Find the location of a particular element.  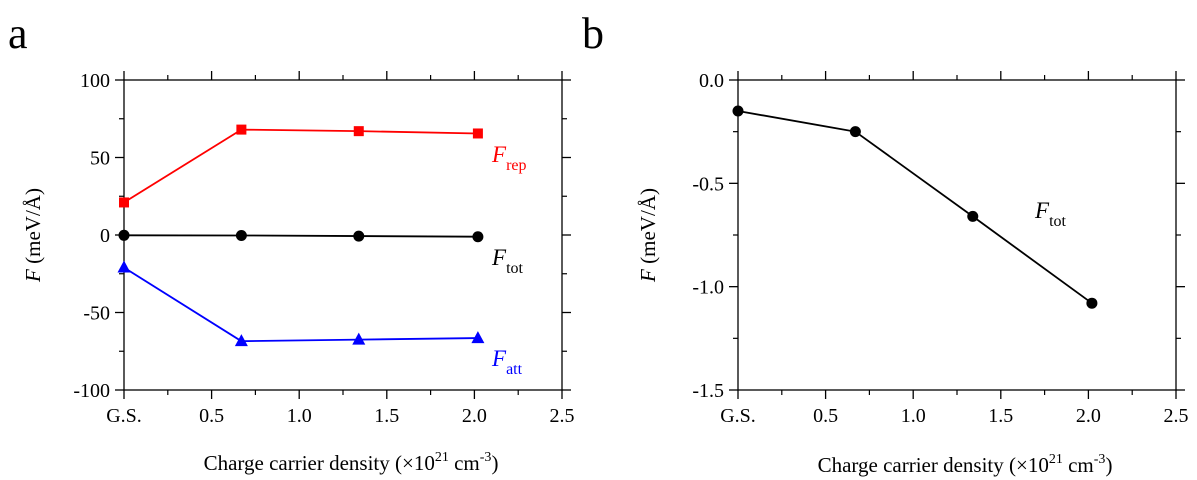

panel-letter: a is located at coordinates (18, 33).